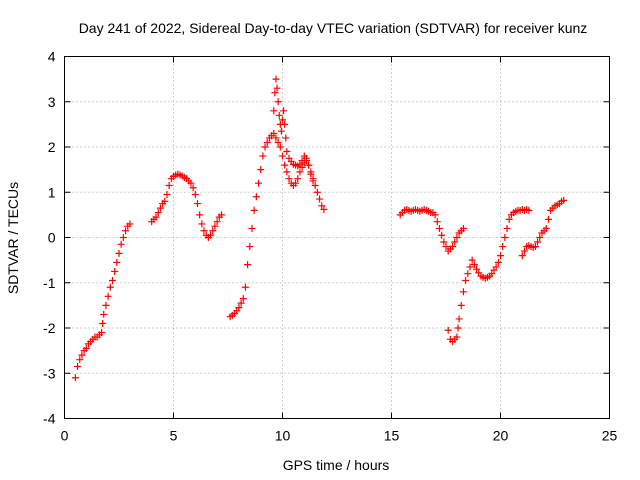 The image size is (640, 480). I want to click on y-tick-label: 1, so click(52, 192).